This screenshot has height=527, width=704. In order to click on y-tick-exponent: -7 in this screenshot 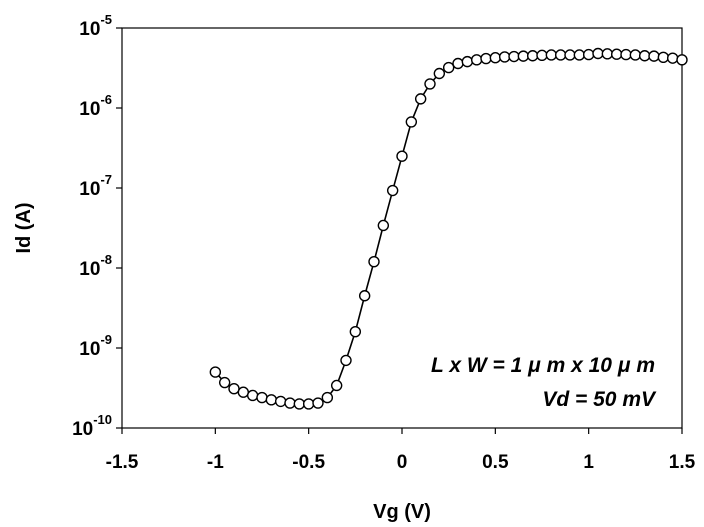, I will do `click(106, 179)`.